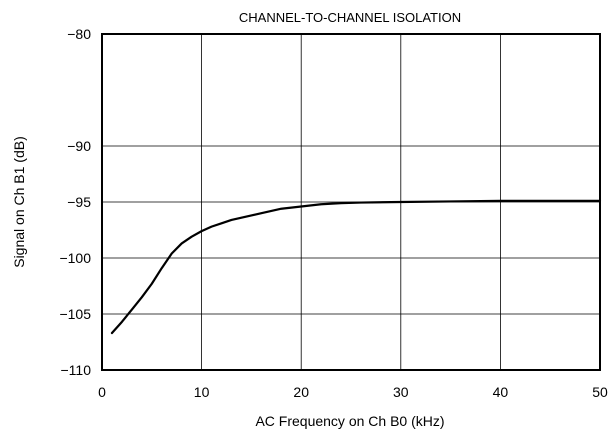 The image size is (613, 436). Describe the element at coordinates (75, 314) in the screenshot. I see `y-tick-label: −105` at that location.